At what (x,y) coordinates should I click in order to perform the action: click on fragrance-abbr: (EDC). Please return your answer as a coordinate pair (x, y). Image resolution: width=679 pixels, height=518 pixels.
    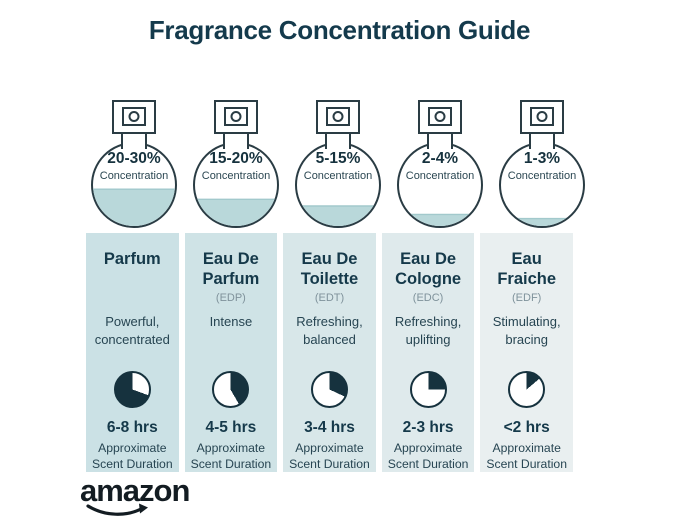
    Looking at the image, I should click on (428, 298).